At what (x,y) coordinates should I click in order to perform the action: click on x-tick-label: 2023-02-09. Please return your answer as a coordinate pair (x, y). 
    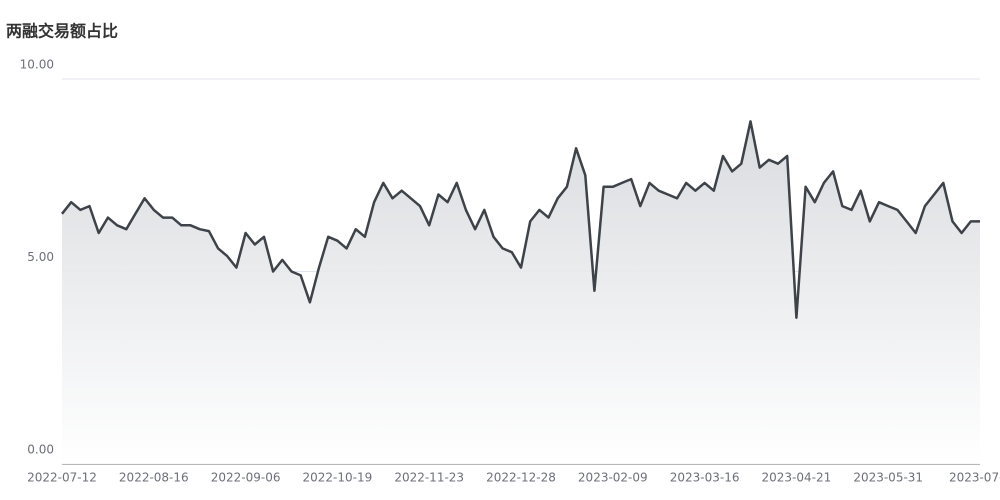
    Looking at the image, I should click on (613, 478).